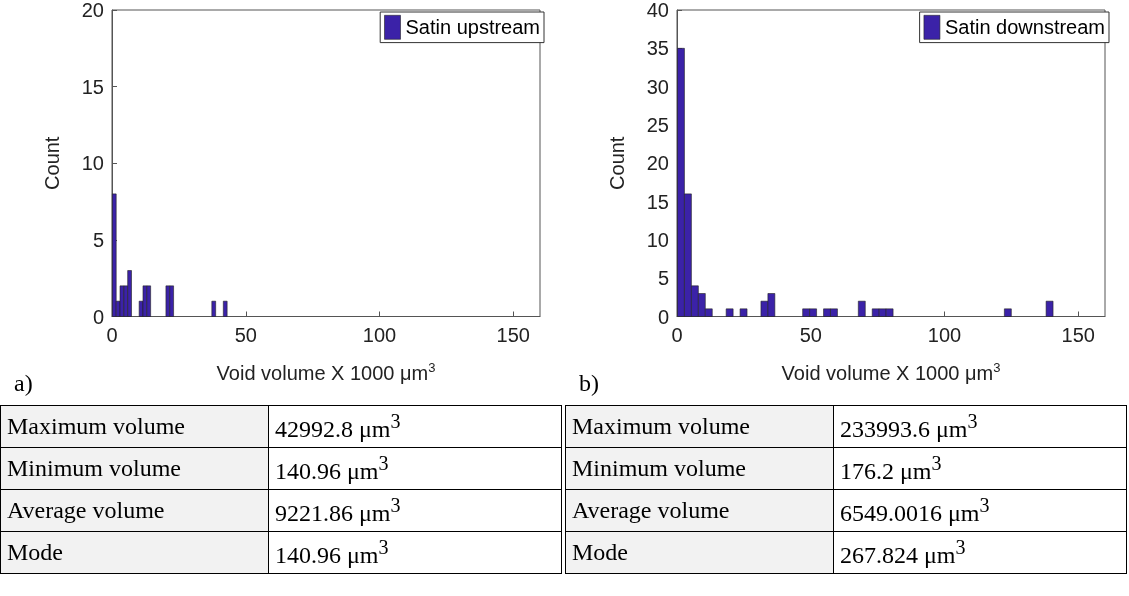 Image resolution: width=1129 pixels, height=596 pixels. Describe the element at coordinates (589, 383) in the screenshot. I see `text: b)` at that location.